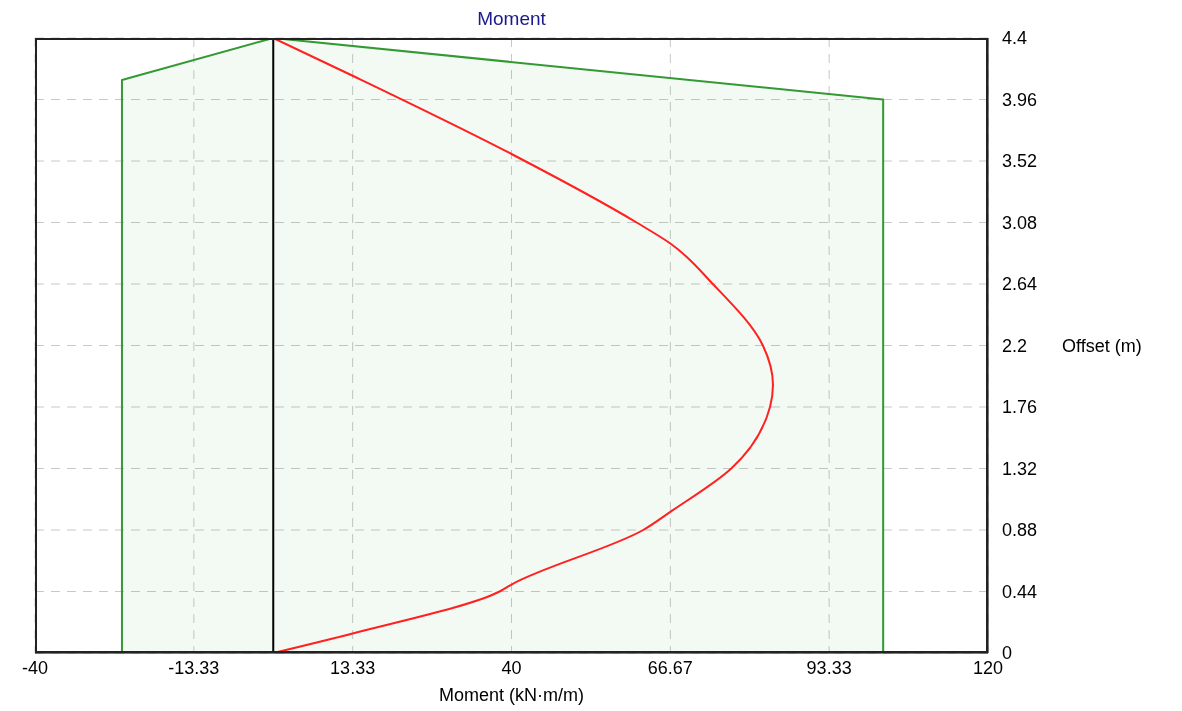 The image size is (1182, 711). Describe the element at coordinates (511, 667) in the screenshot. I see `x-tick-label: 40` at that location.